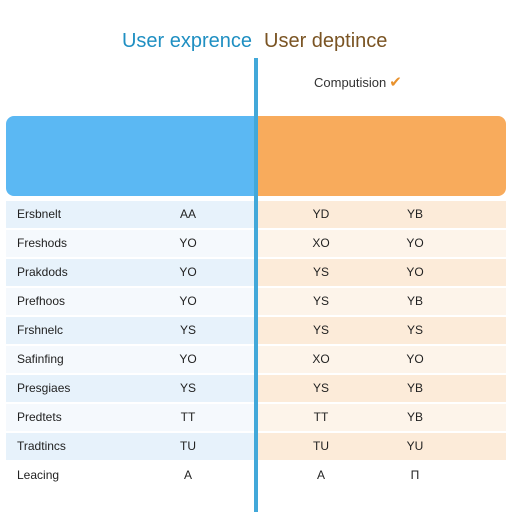 Image resolution: width=512 pixels, height=512 pixels. What do you see at coordinates (186, 41) in the screenshot?
I see `user-experience-title: User exprence` at bounding box center [186, 41].